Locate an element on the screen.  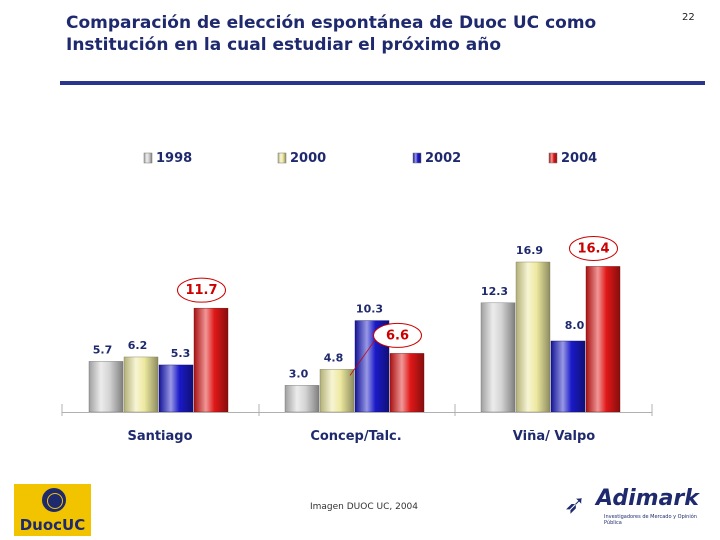
adimark-mark-icon: ➶ is located at coordinates (575, 505).